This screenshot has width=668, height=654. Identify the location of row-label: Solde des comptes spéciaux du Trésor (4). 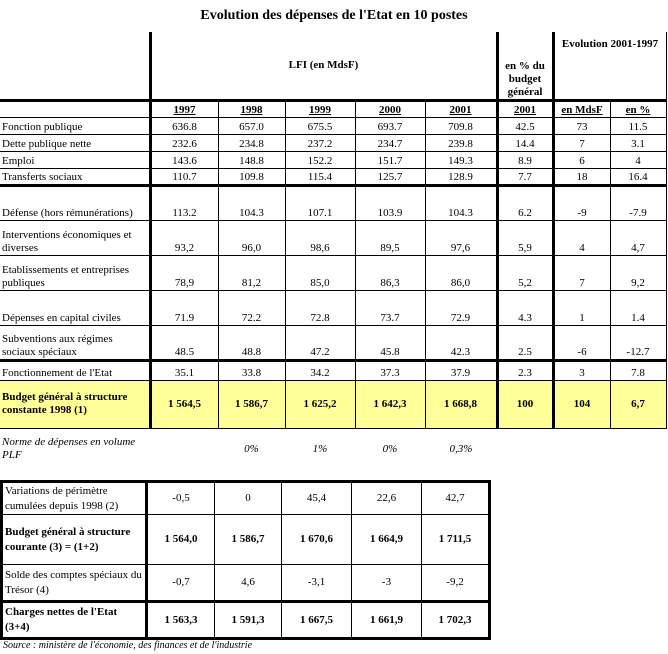
(74, 583).